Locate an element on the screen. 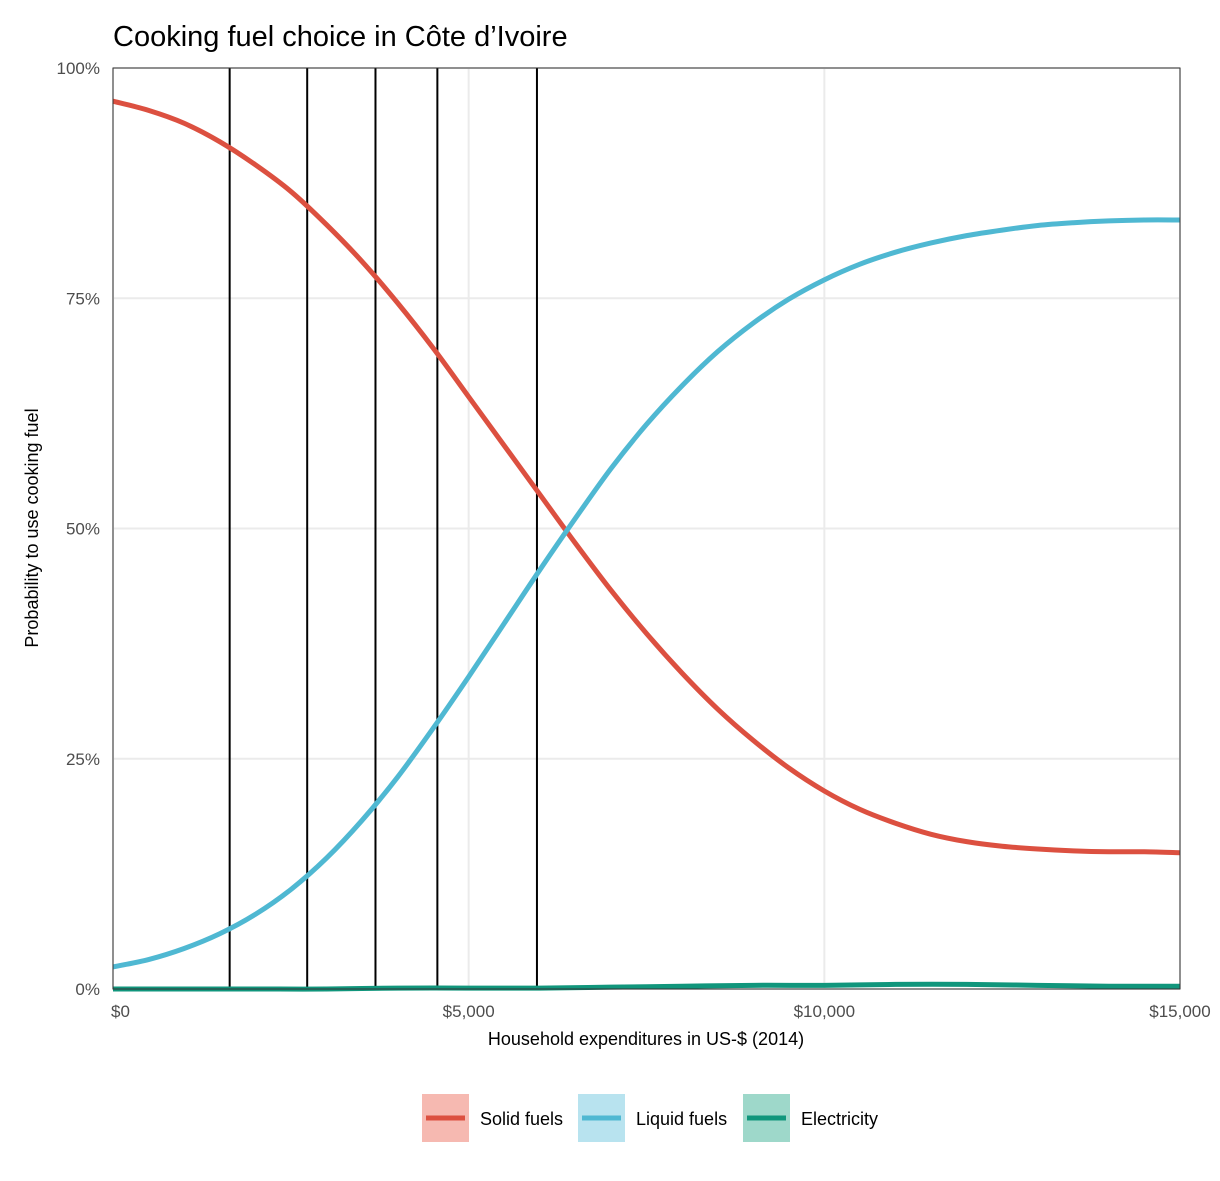 This screenshot has width=1220, height=1181. y-tick-label: 25% is located at coordinates (83, 759).